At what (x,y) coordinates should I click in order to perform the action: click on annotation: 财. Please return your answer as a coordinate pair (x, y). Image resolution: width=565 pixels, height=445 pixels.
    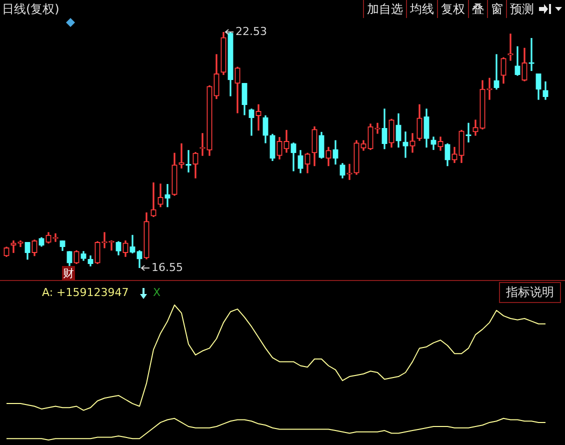
    Looking at the image, I should click on (68, 273).